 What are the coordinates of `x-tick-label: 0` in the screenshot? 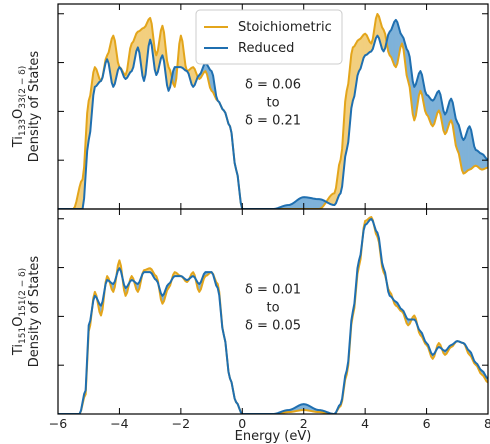 It's located at (242, 423).